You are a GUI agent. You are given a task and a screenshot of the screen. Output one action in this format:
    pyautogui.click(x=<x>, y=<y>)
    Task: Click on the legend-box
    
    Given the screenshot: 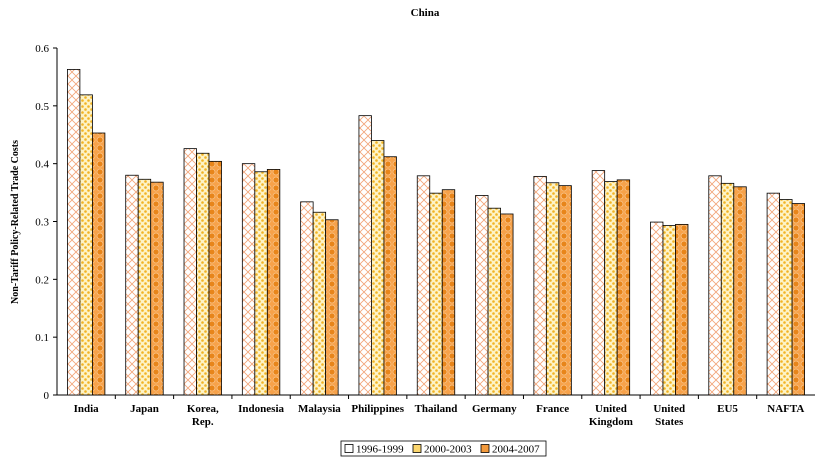 What is the action you would take?
    pyautogui.click(x=443, y=448)
    